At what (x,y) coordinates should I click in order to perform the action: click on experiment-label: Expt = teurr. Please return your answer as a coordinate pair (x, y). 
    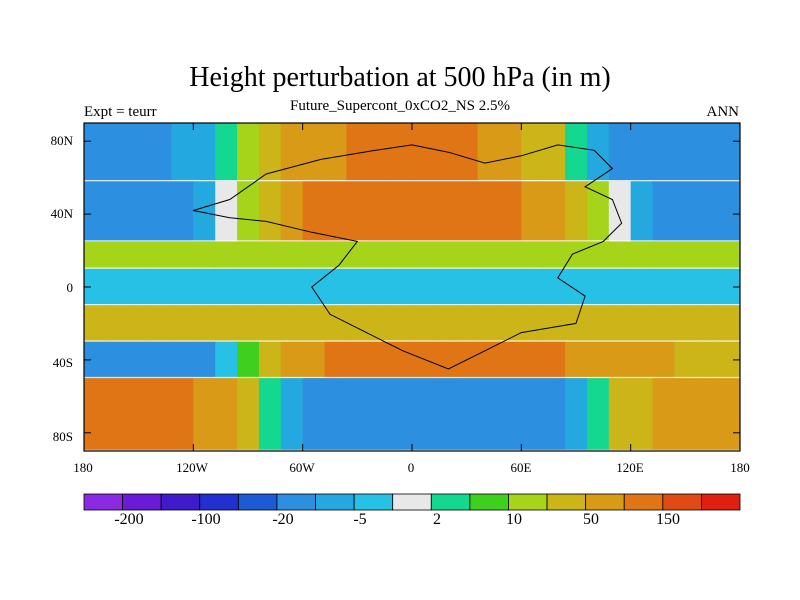
    Looking at the image, I should click on (120, 112).